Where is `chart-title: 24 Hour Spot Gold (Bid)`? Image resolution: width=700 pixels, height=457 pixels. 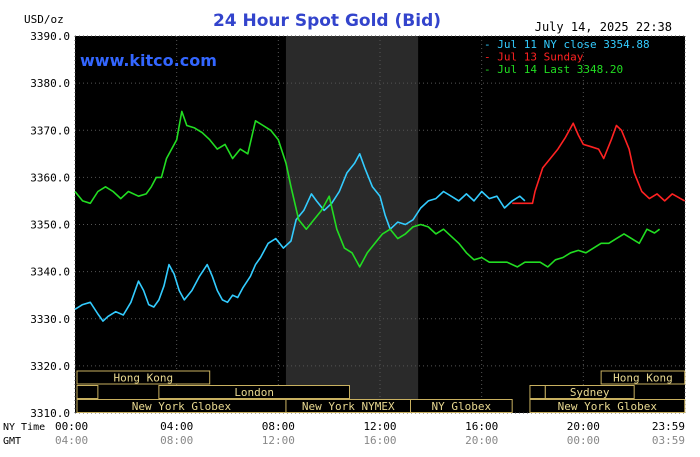
chart-title: 24 Hour Spot Gold (Bid) is located at coordinates (327, 21).